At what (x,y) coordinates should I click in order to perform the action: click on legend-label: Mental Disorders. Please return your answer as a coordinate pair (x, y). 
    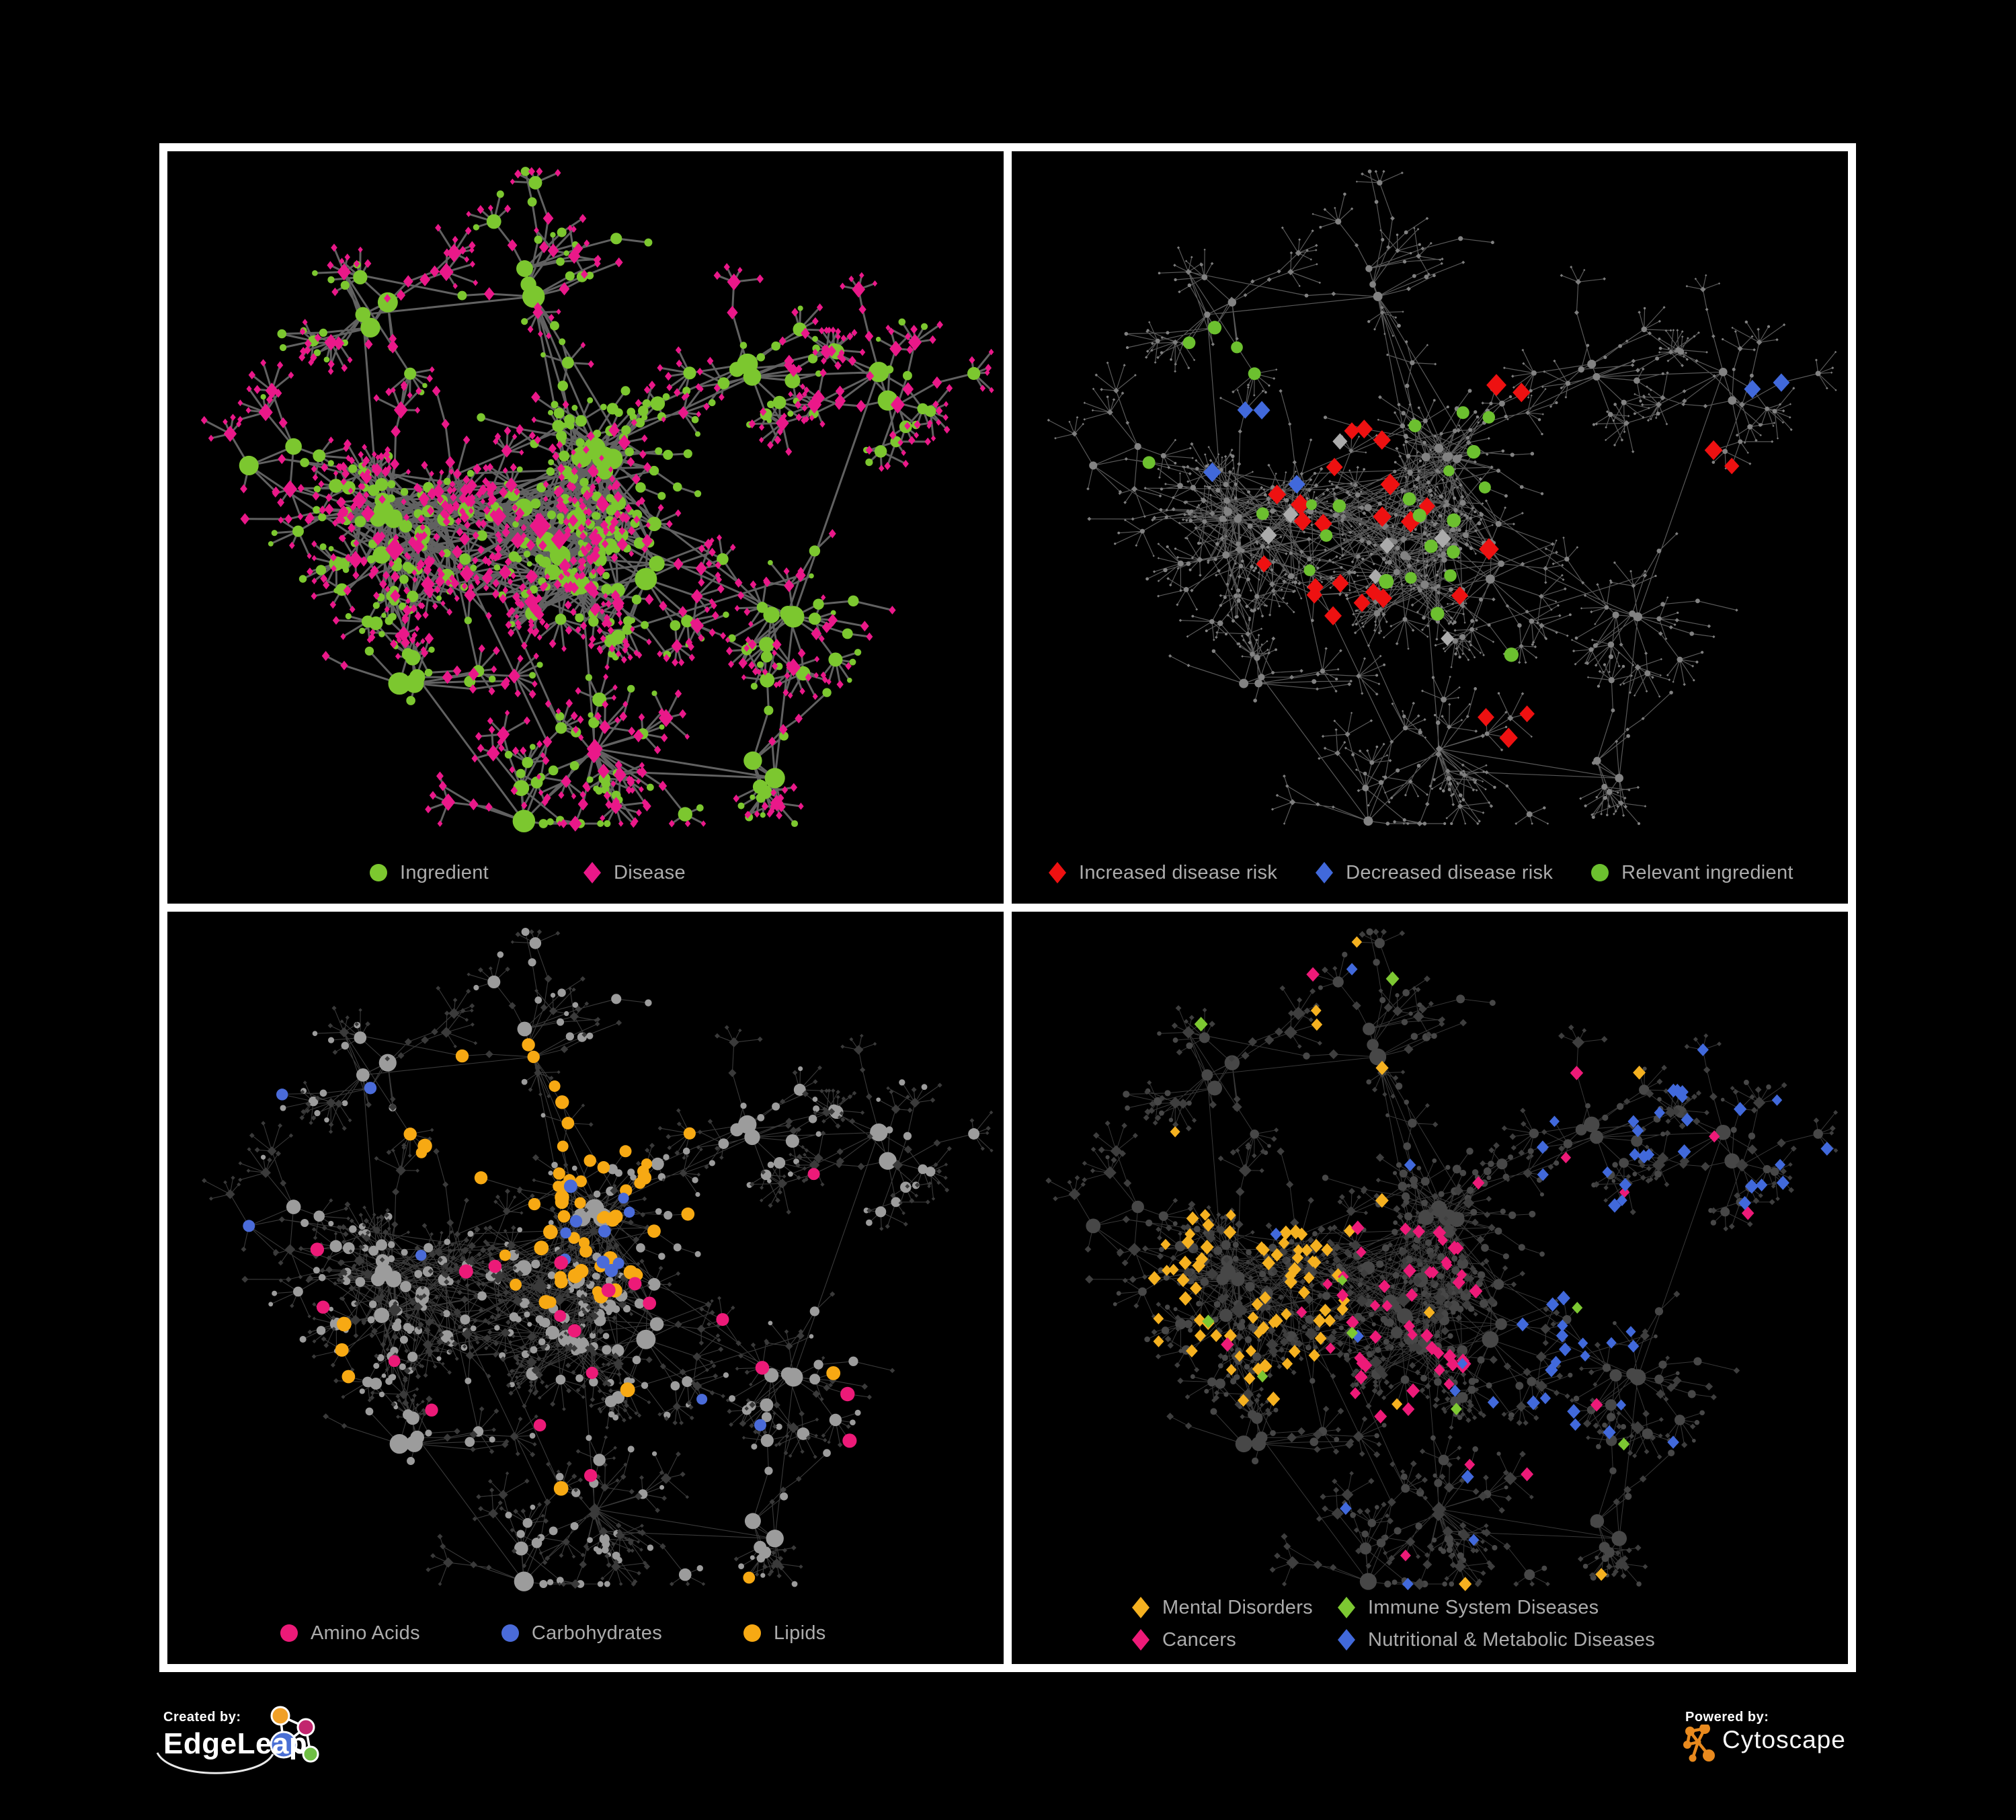
    Looking at the image, I should click on (1237, 1607).